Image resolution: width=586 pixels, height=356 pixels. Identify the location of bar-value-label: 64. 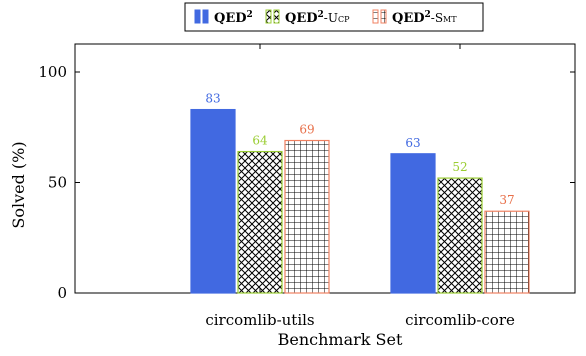
(260, 141).